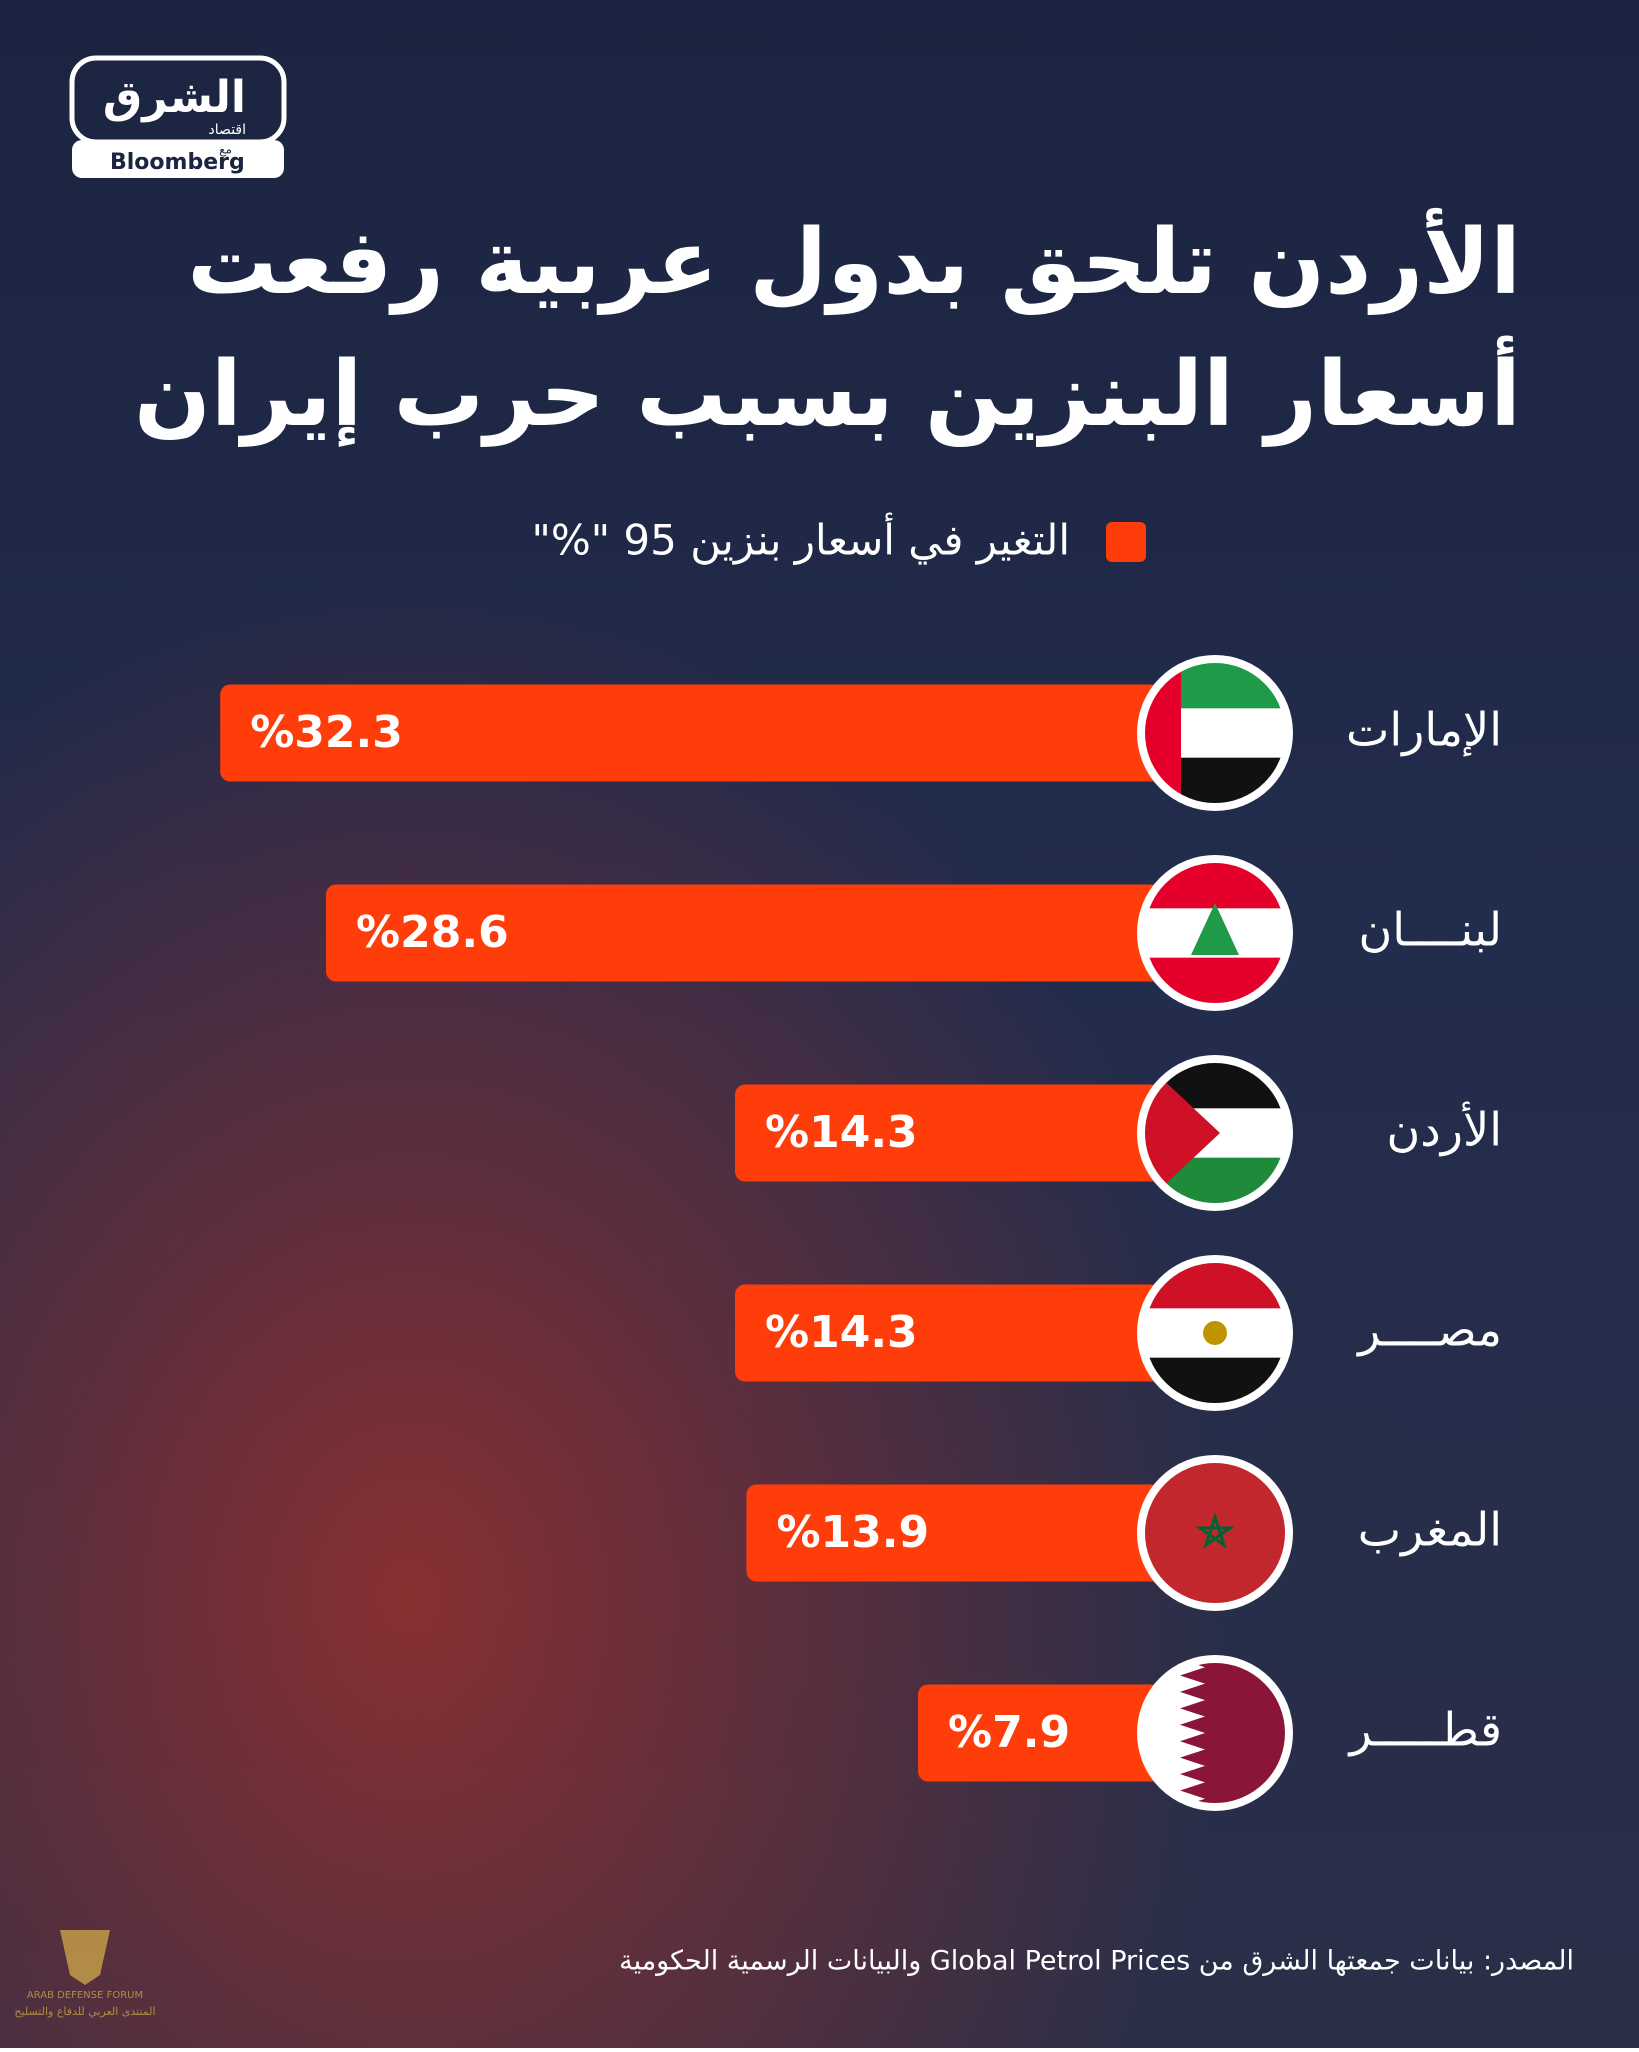  Describe the element at coordinates (1445, 1129) in the screenshot. I see `category-label: الأردن` at that location.